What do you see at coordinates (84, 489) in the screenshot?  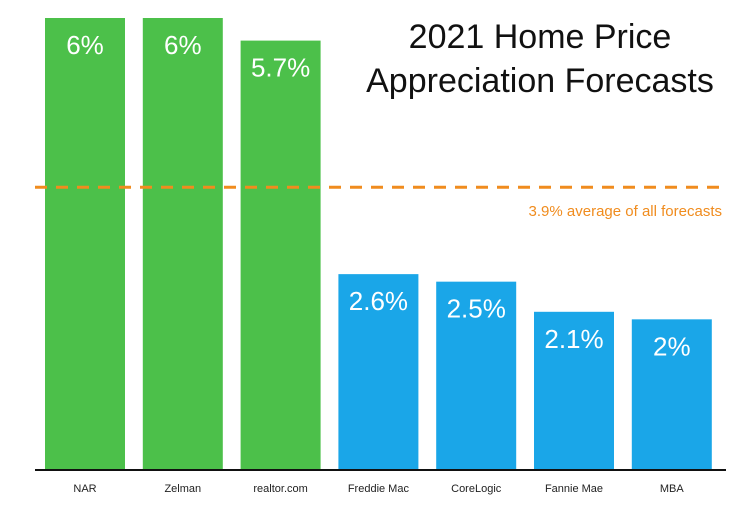 I see `category-label: NAR` at bounding box center [84, 489].